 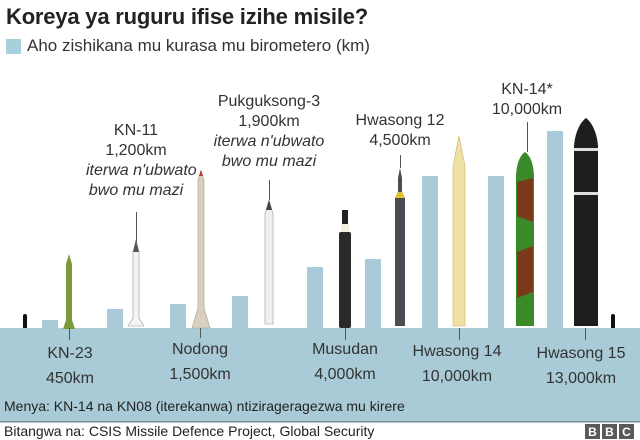 What do you see at coordinates (373, 293) in the screenshot?
I see `range-bar-hwasong12` at bounding box center [373, 293].